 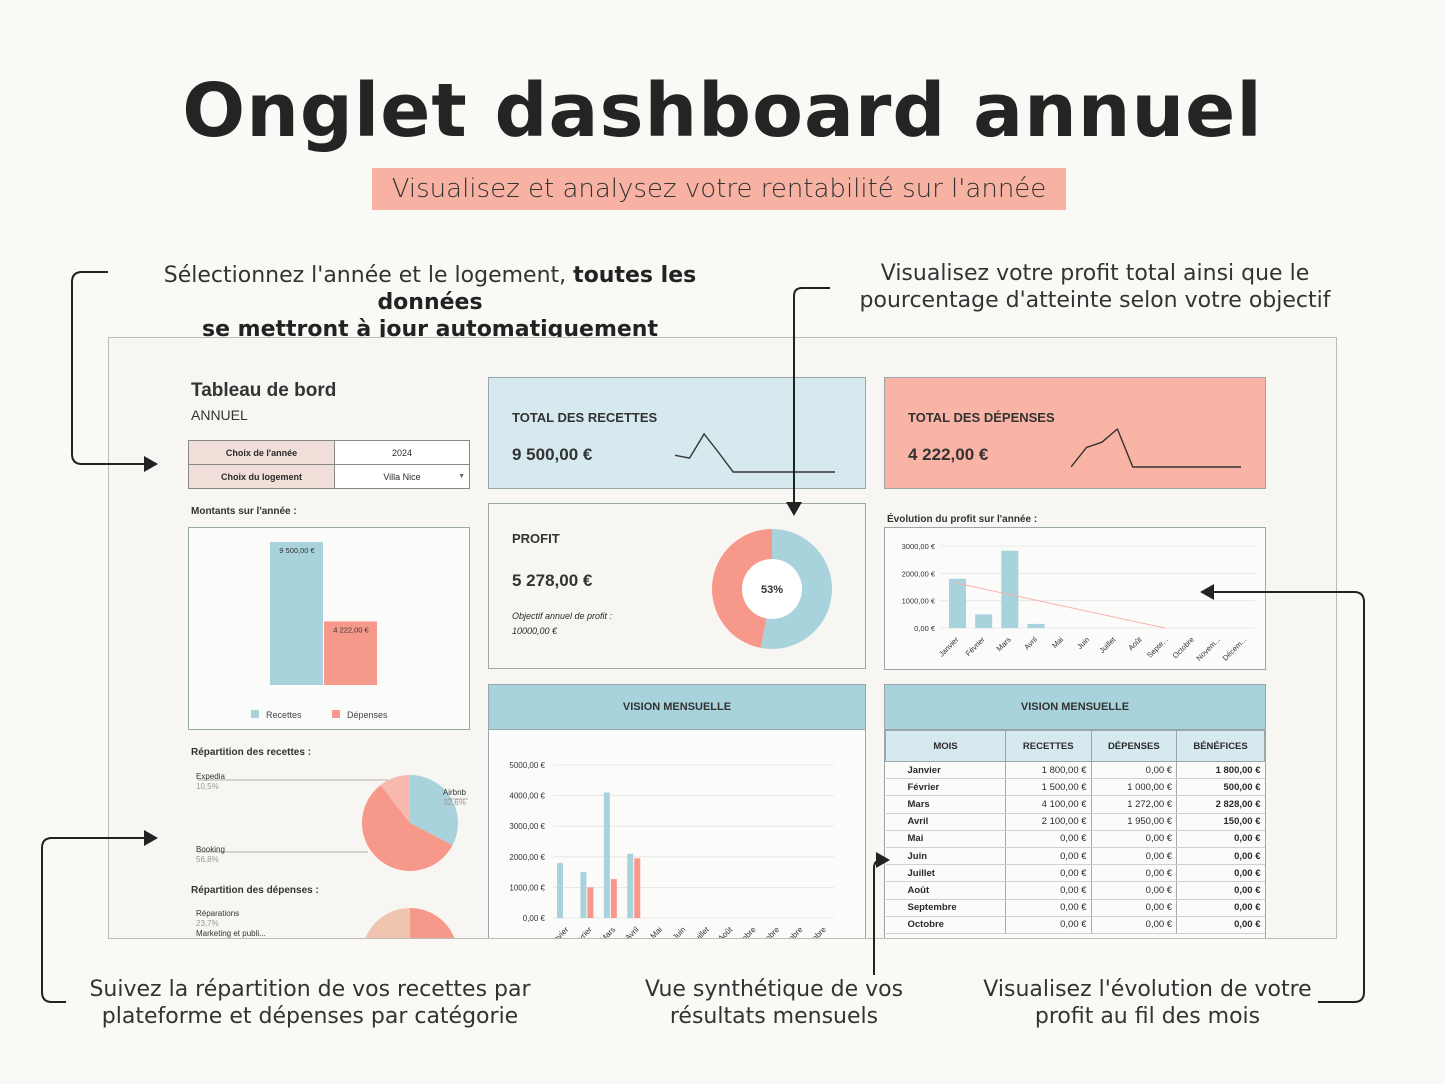 What do you see at coordinates (1220, 787) in the screenshot?
I see `cell-profit: 500,00 €` at bounding box center [1220, 787].